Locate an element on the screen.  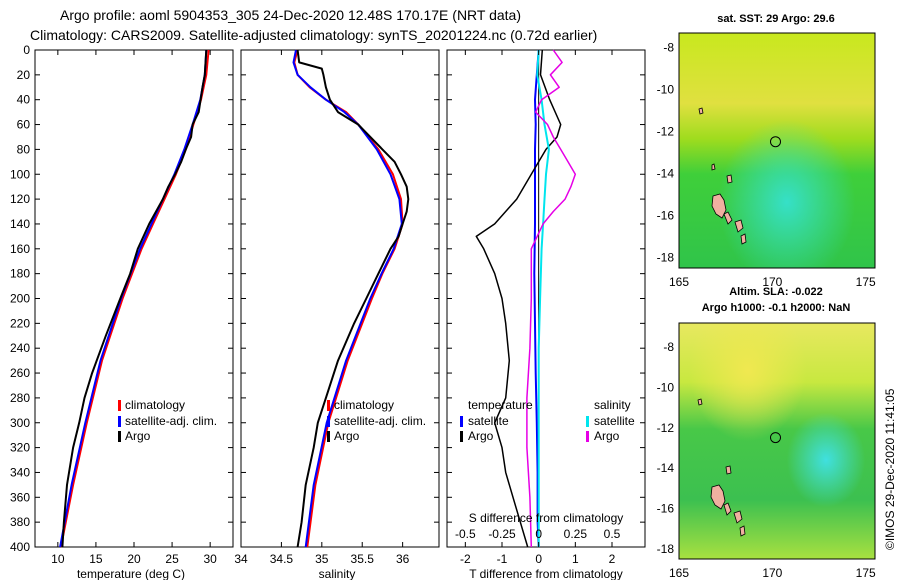
s-tick-label: -0.5 is located at coordinates (465, 534).